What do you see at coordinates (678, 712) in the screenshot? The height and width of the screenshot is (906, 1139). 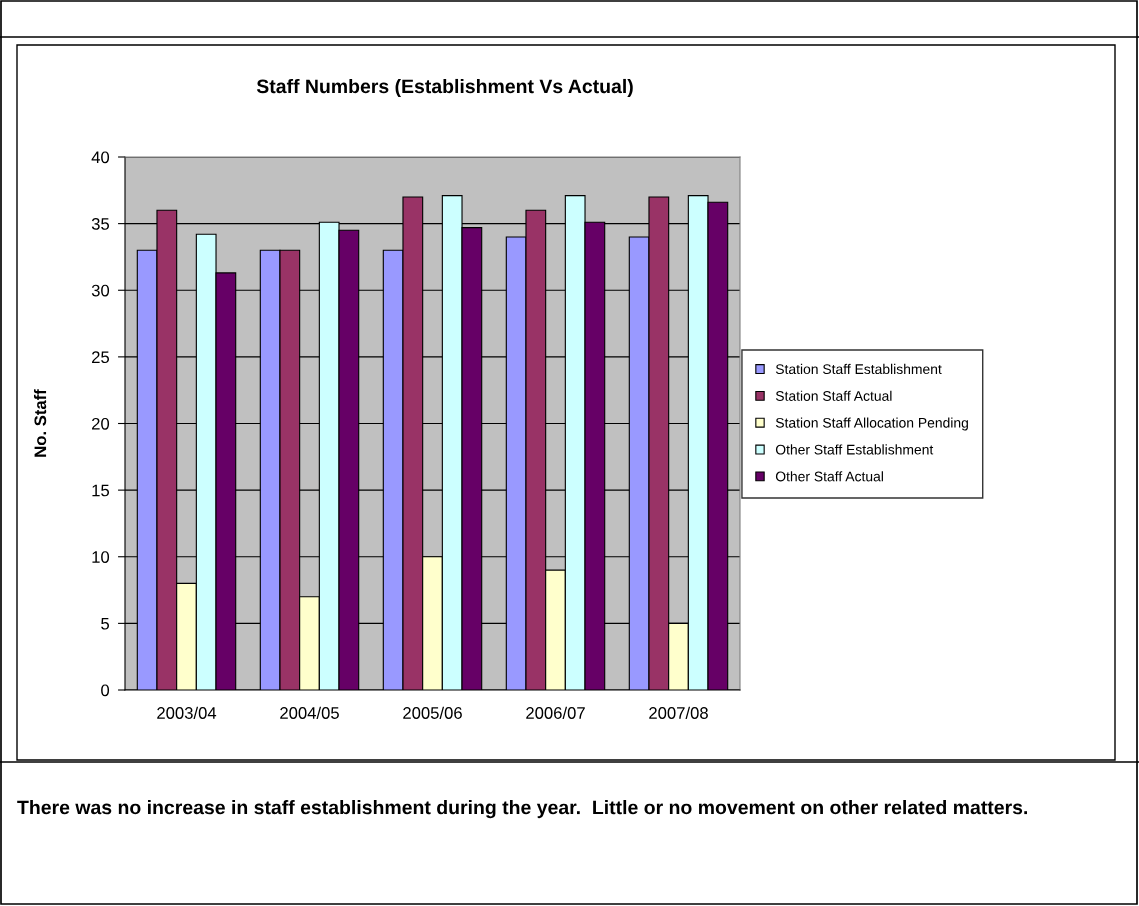 I see `x-tick-label: 2007/08` at bounding box center [678, 712].